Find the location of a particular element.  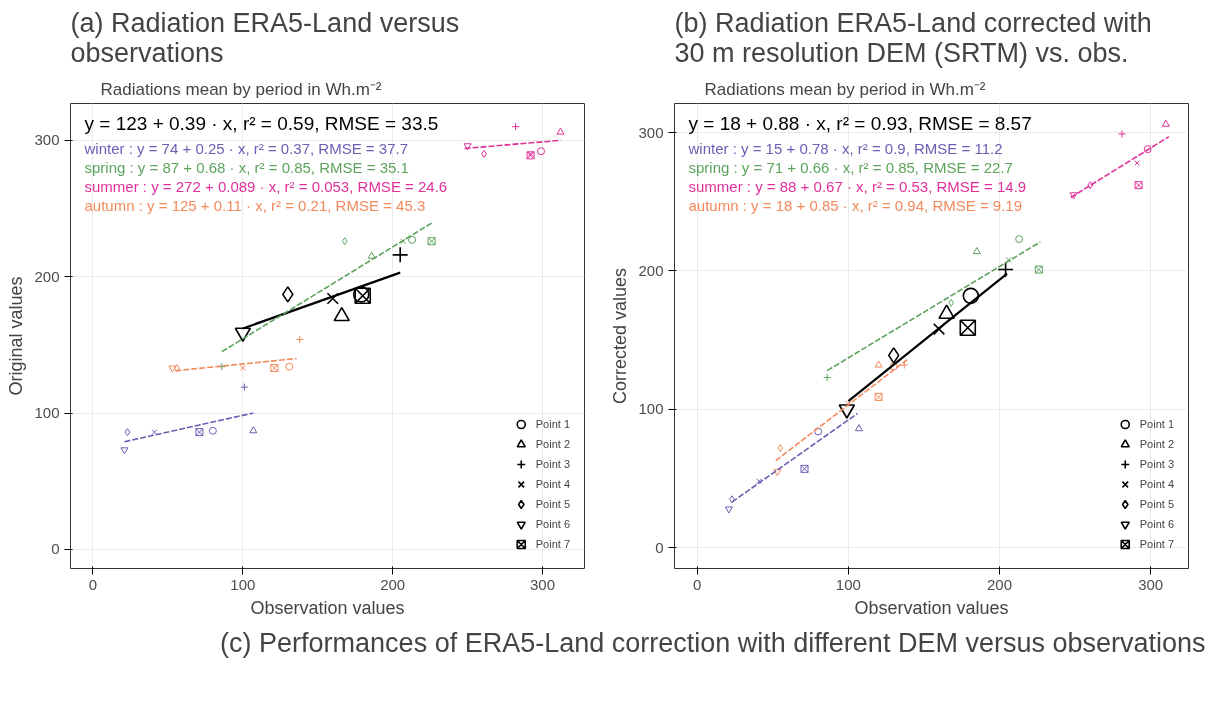

chart-title: (a) Radiation ERA5-Land versus observations is located at coordinates (265, 37).